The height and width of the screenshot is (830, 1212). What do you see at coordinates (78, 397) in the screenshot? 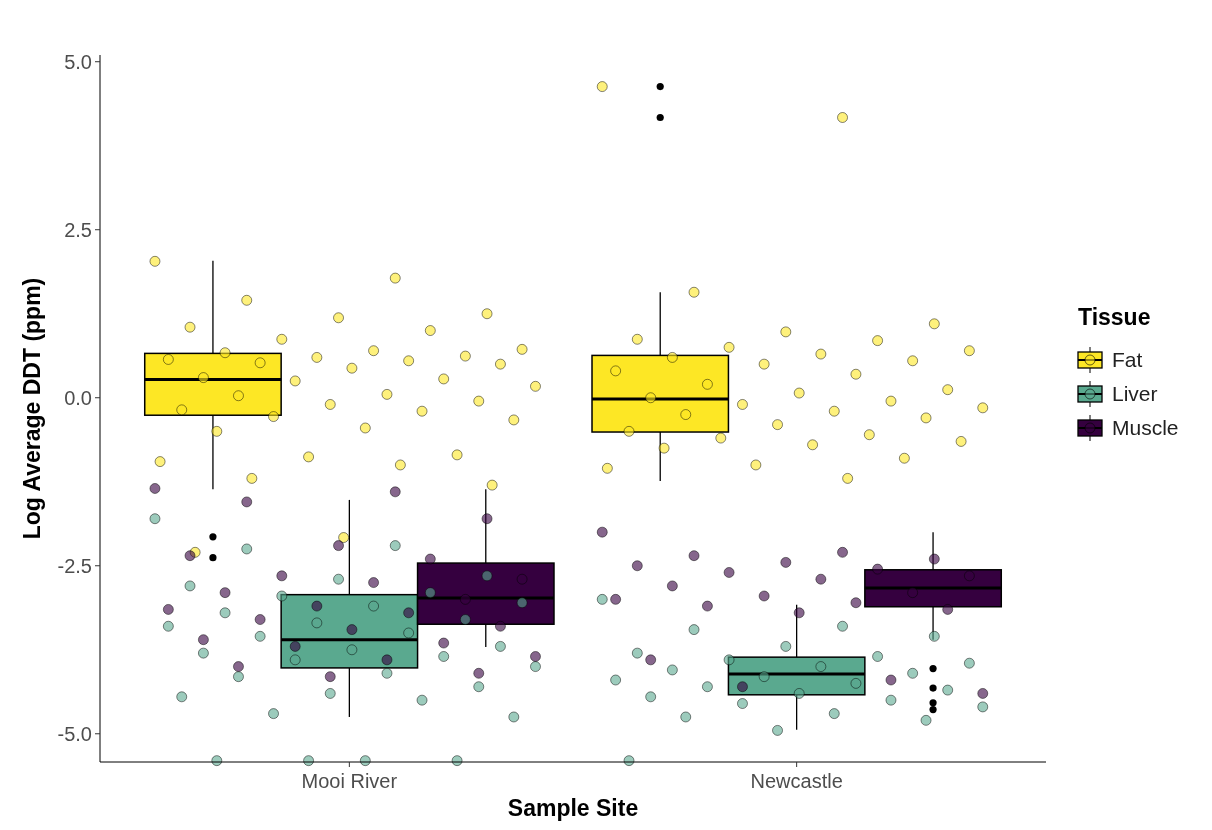
I see `y-tick-label: 0.0` at bounding box center [78, 397].